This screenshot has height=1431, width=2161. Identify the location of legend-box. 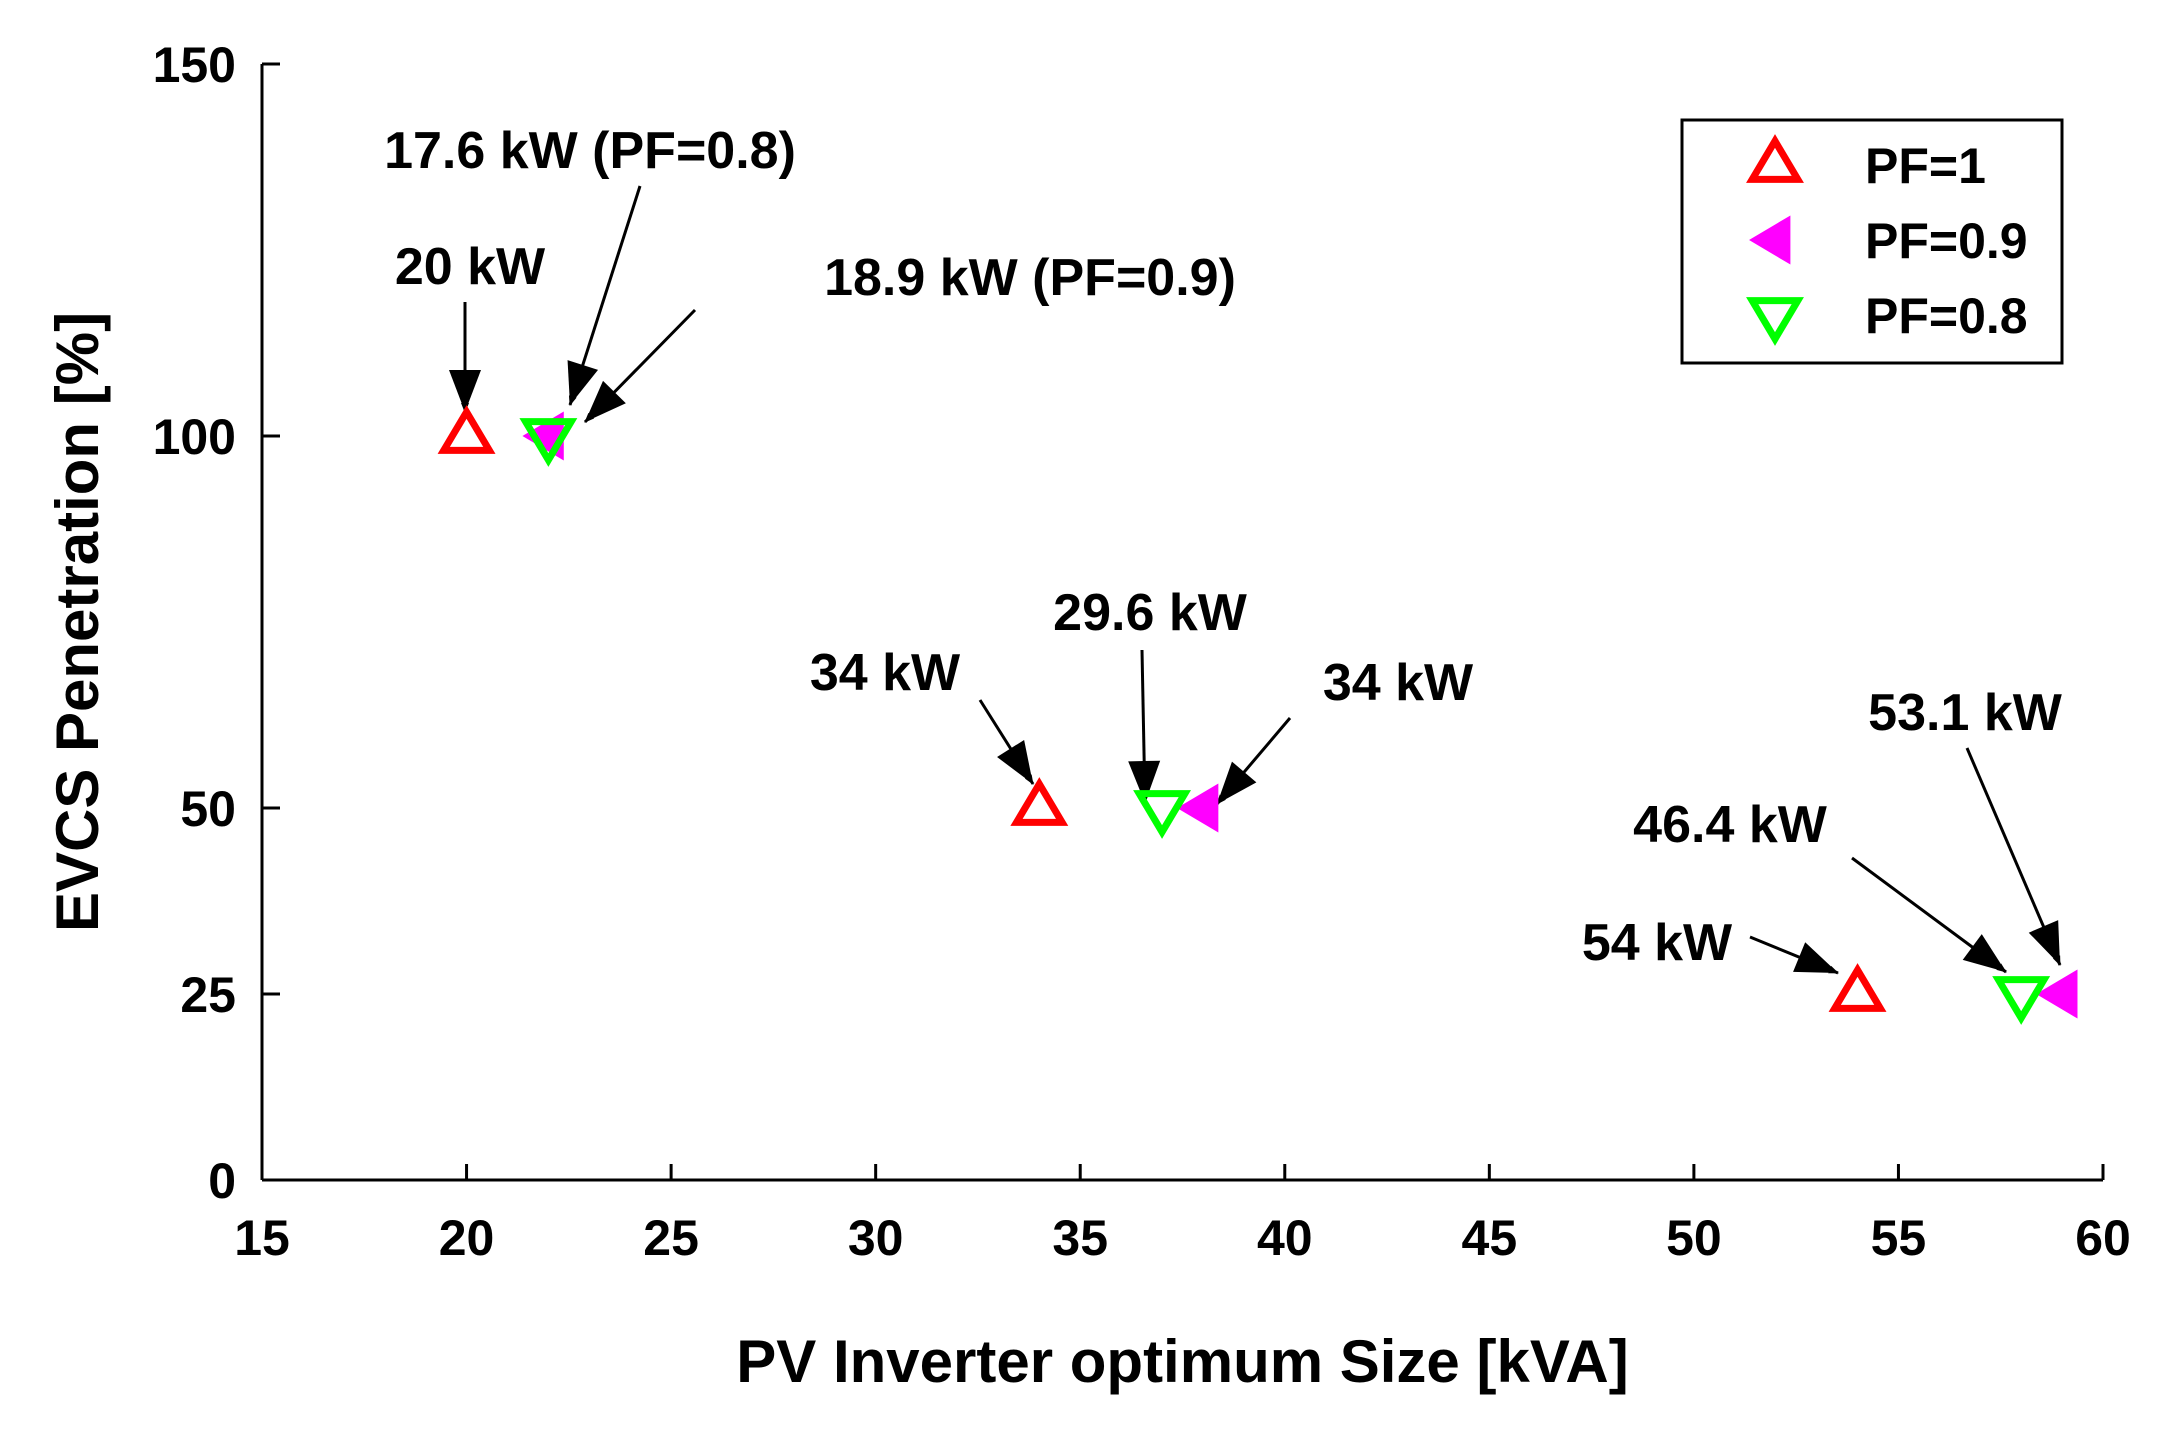
(1872, 241).